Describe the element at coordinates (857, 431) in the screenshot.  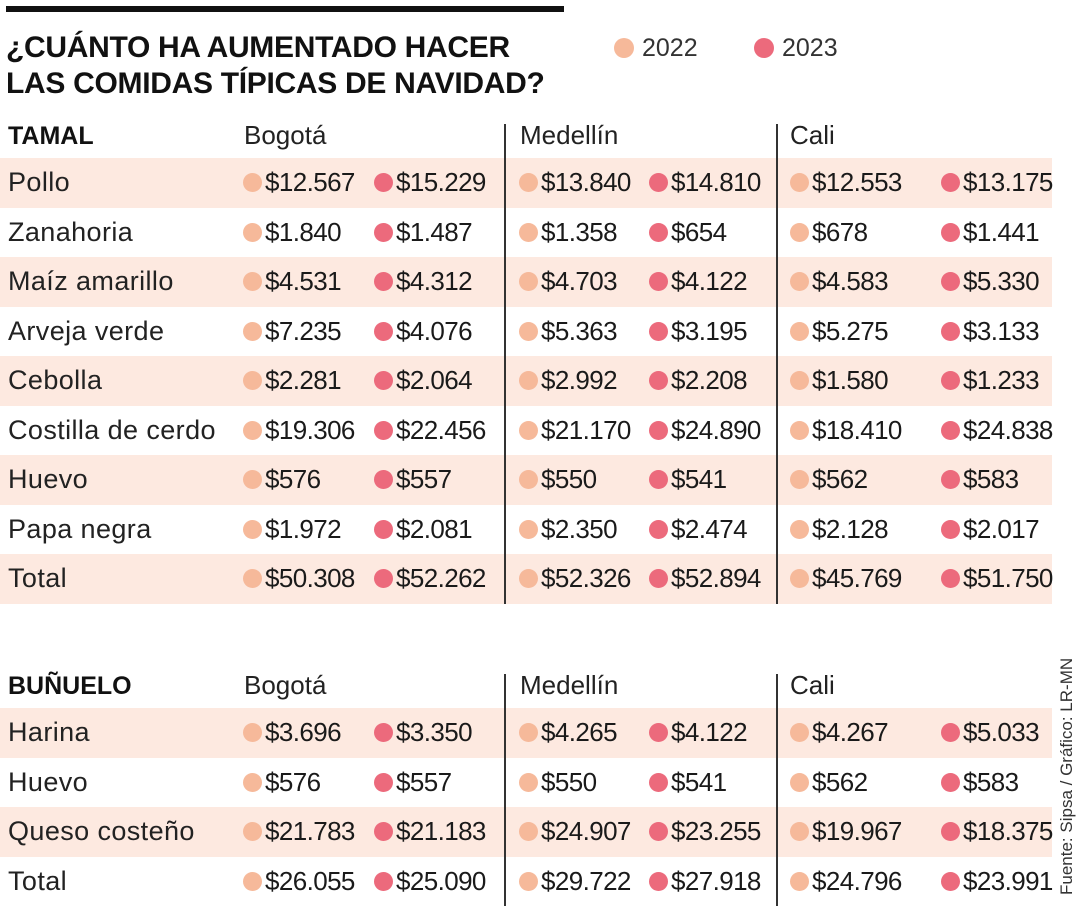
I see `price-value: $18.410` at that location.